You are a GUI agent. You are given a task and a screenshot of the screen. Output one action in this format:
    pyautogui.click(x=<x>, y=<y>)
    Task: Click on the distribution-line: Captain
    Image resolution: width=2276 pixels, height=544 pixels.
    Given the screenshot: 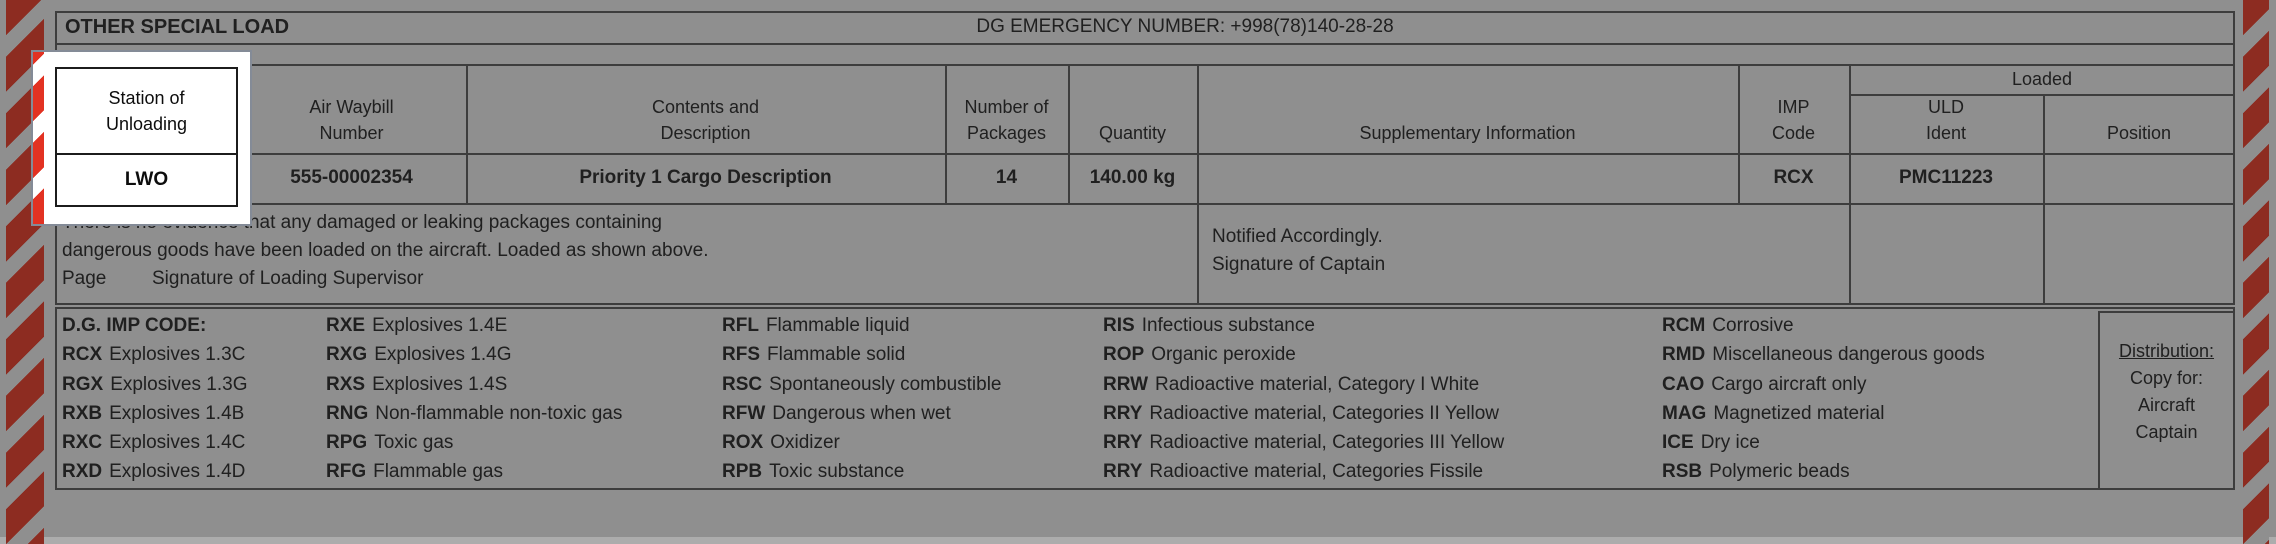 What is the action you would take?
    pyautogui.click(x=2166, y=432)
    